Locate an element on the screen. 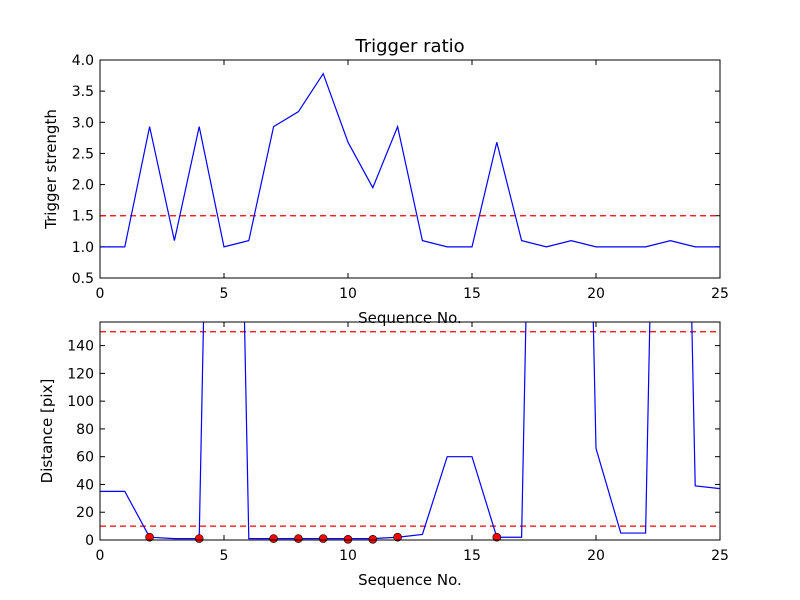 Image resolution: width=800 pixels, height=600 pixels. bottom-x-tick-label: 20 is located at coordinates (596, 556).